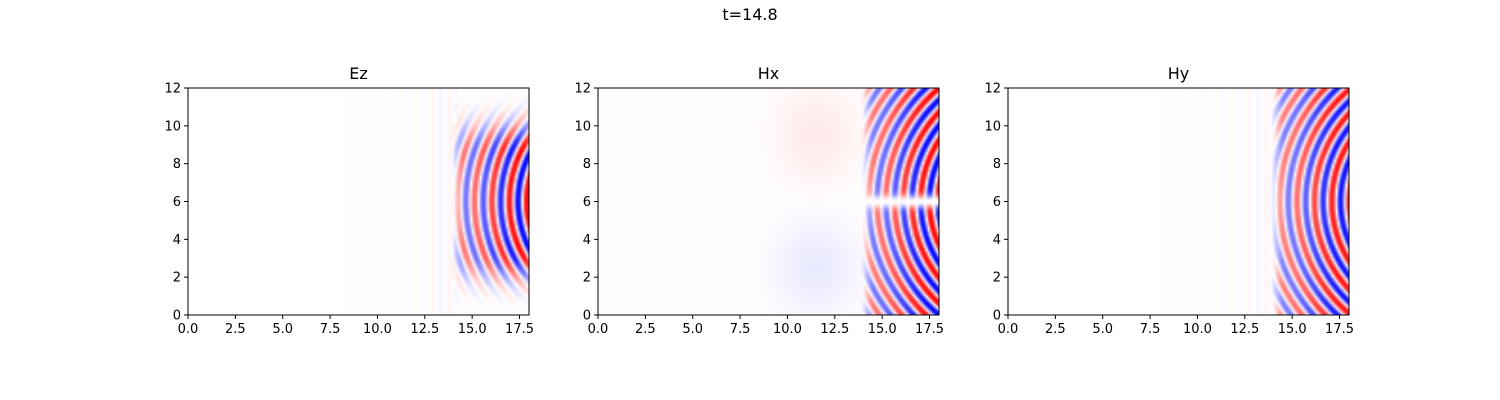 This screenshot has width=1500, height=400. What do you see at coordinates (769, 73) in the screenshot?
I see `panel-title: Hx` at bounding box center [769, 73].